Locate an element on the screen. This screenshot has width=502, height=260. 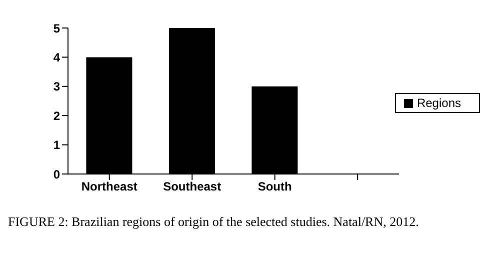
y-tick-label: 4 is located at coordinates (56, 57).